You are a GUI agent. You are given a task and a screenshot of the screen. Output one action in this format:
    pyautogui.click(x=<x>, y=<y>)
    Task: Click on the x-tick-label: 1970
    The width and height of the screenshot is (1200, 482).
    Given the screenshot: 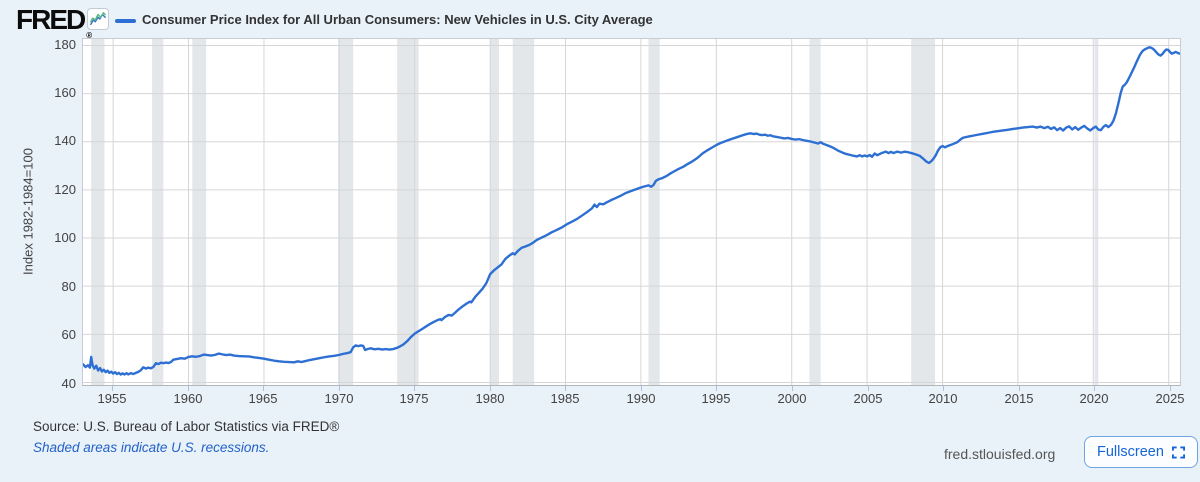 What is the action you would take?
    pyautogui.click(x=339, y=398)
    